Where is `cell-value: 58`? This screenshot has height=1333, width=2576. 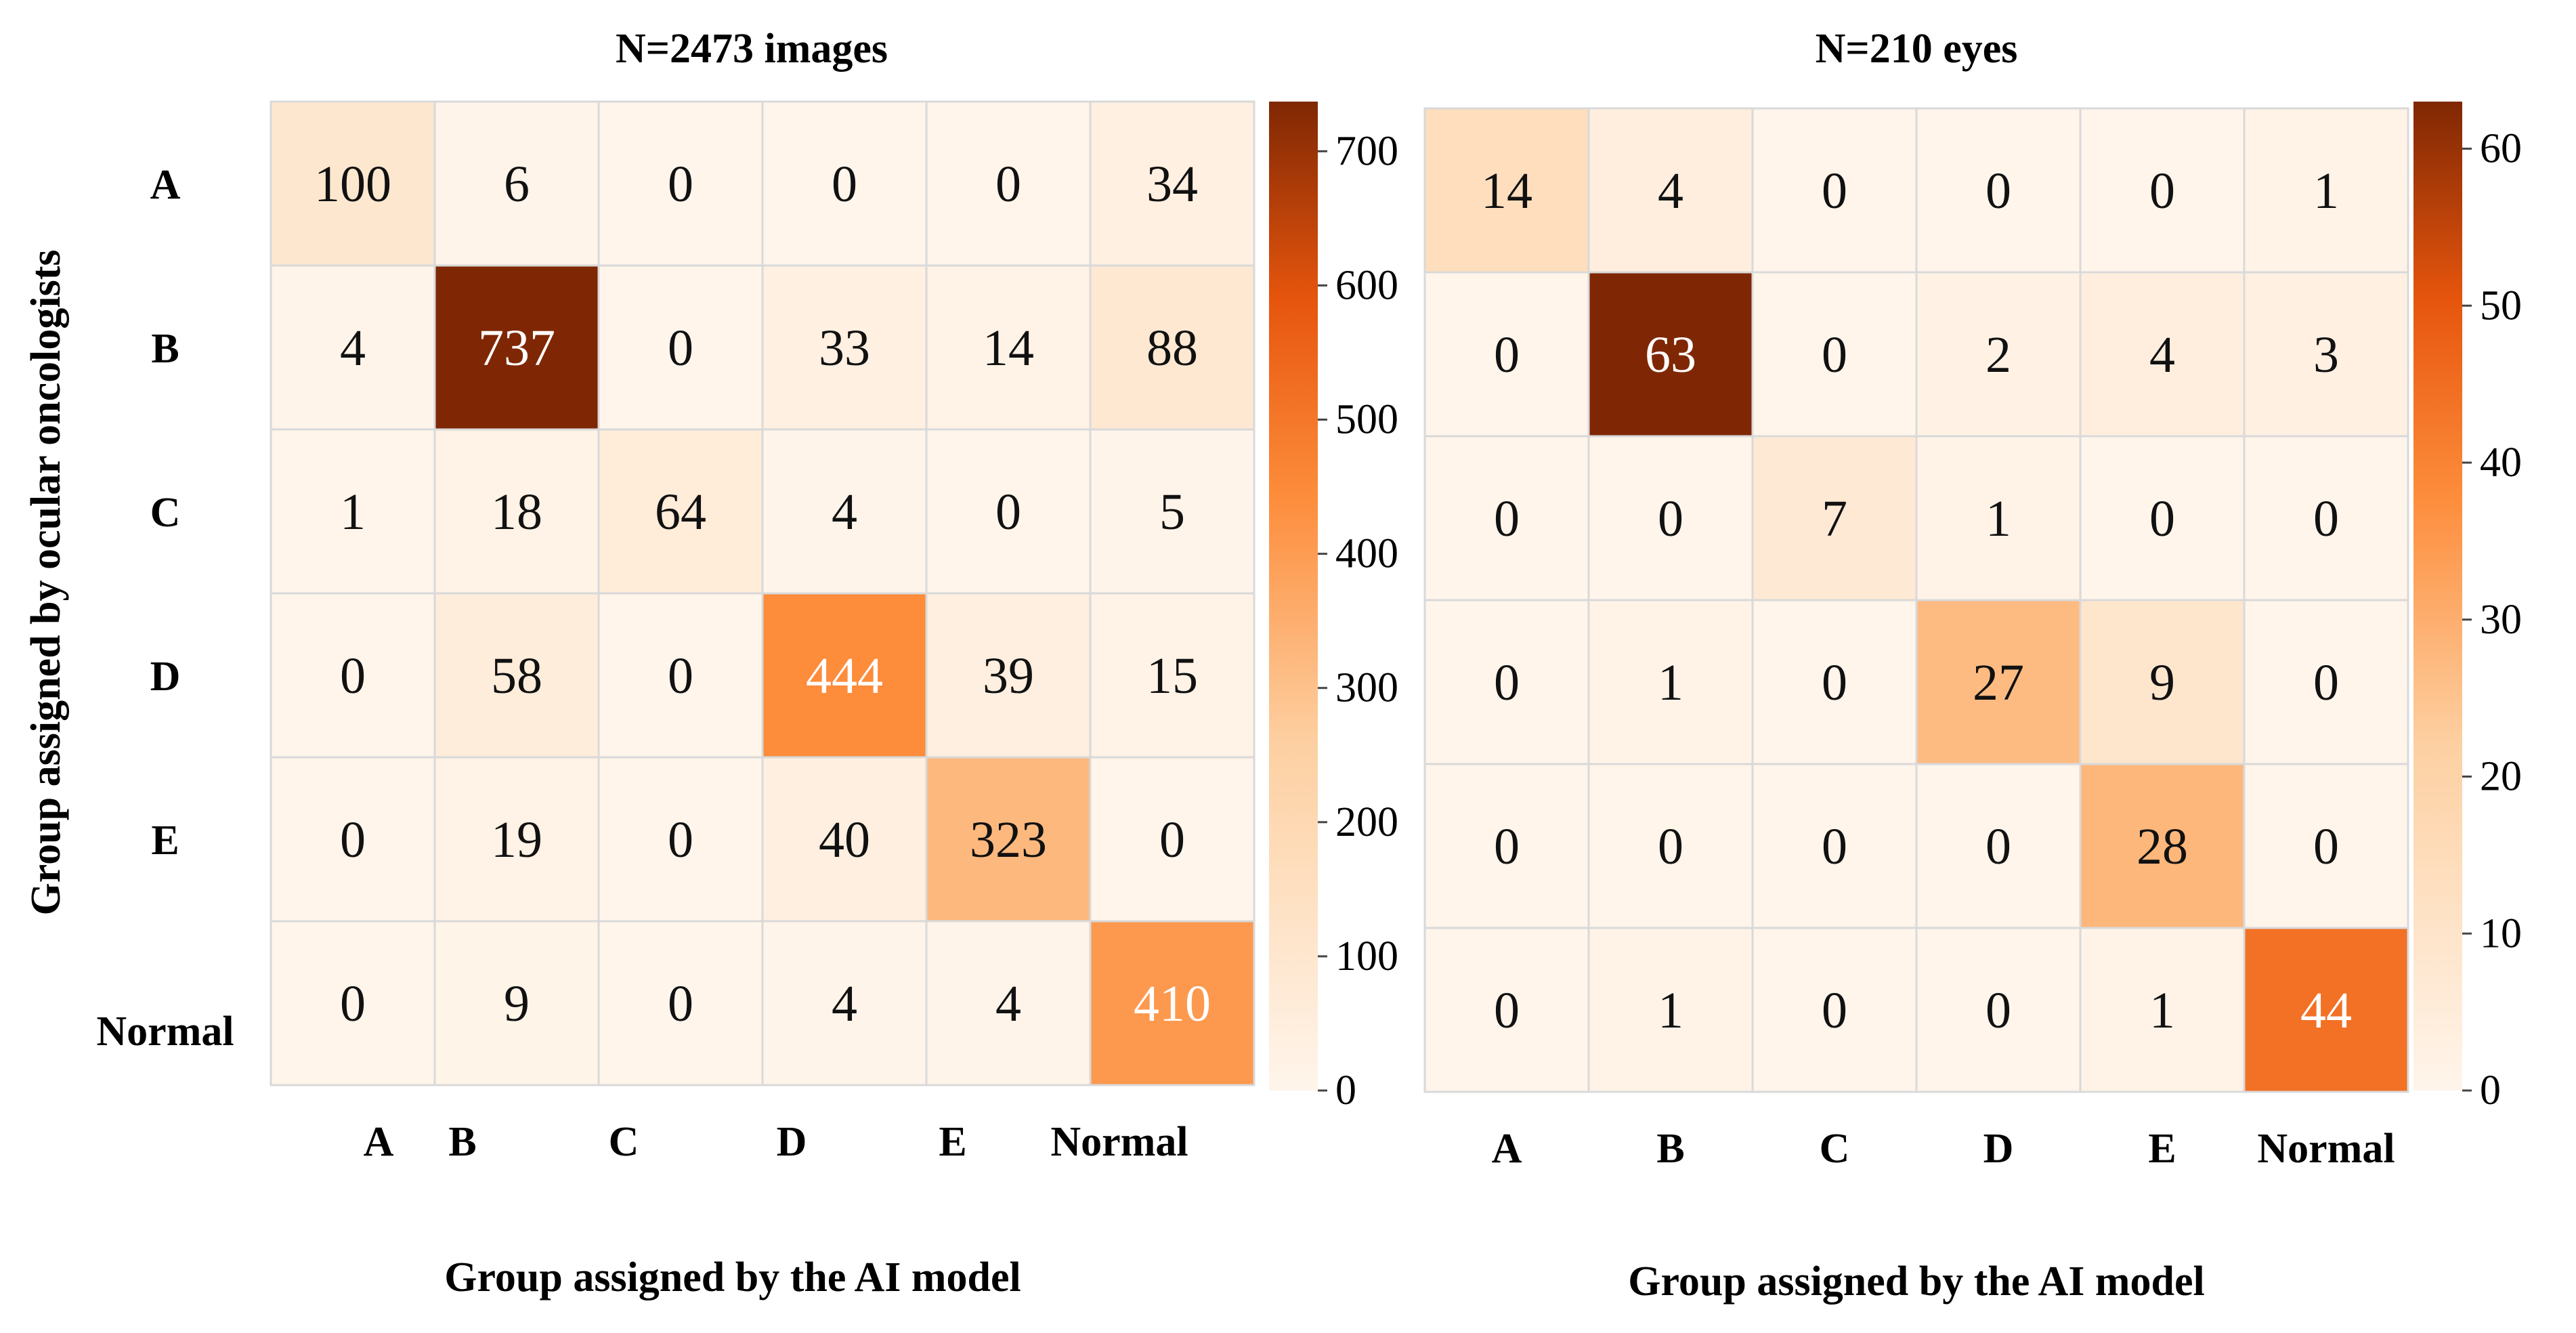 cell-value: 58 is located at coordinates (516, 676).